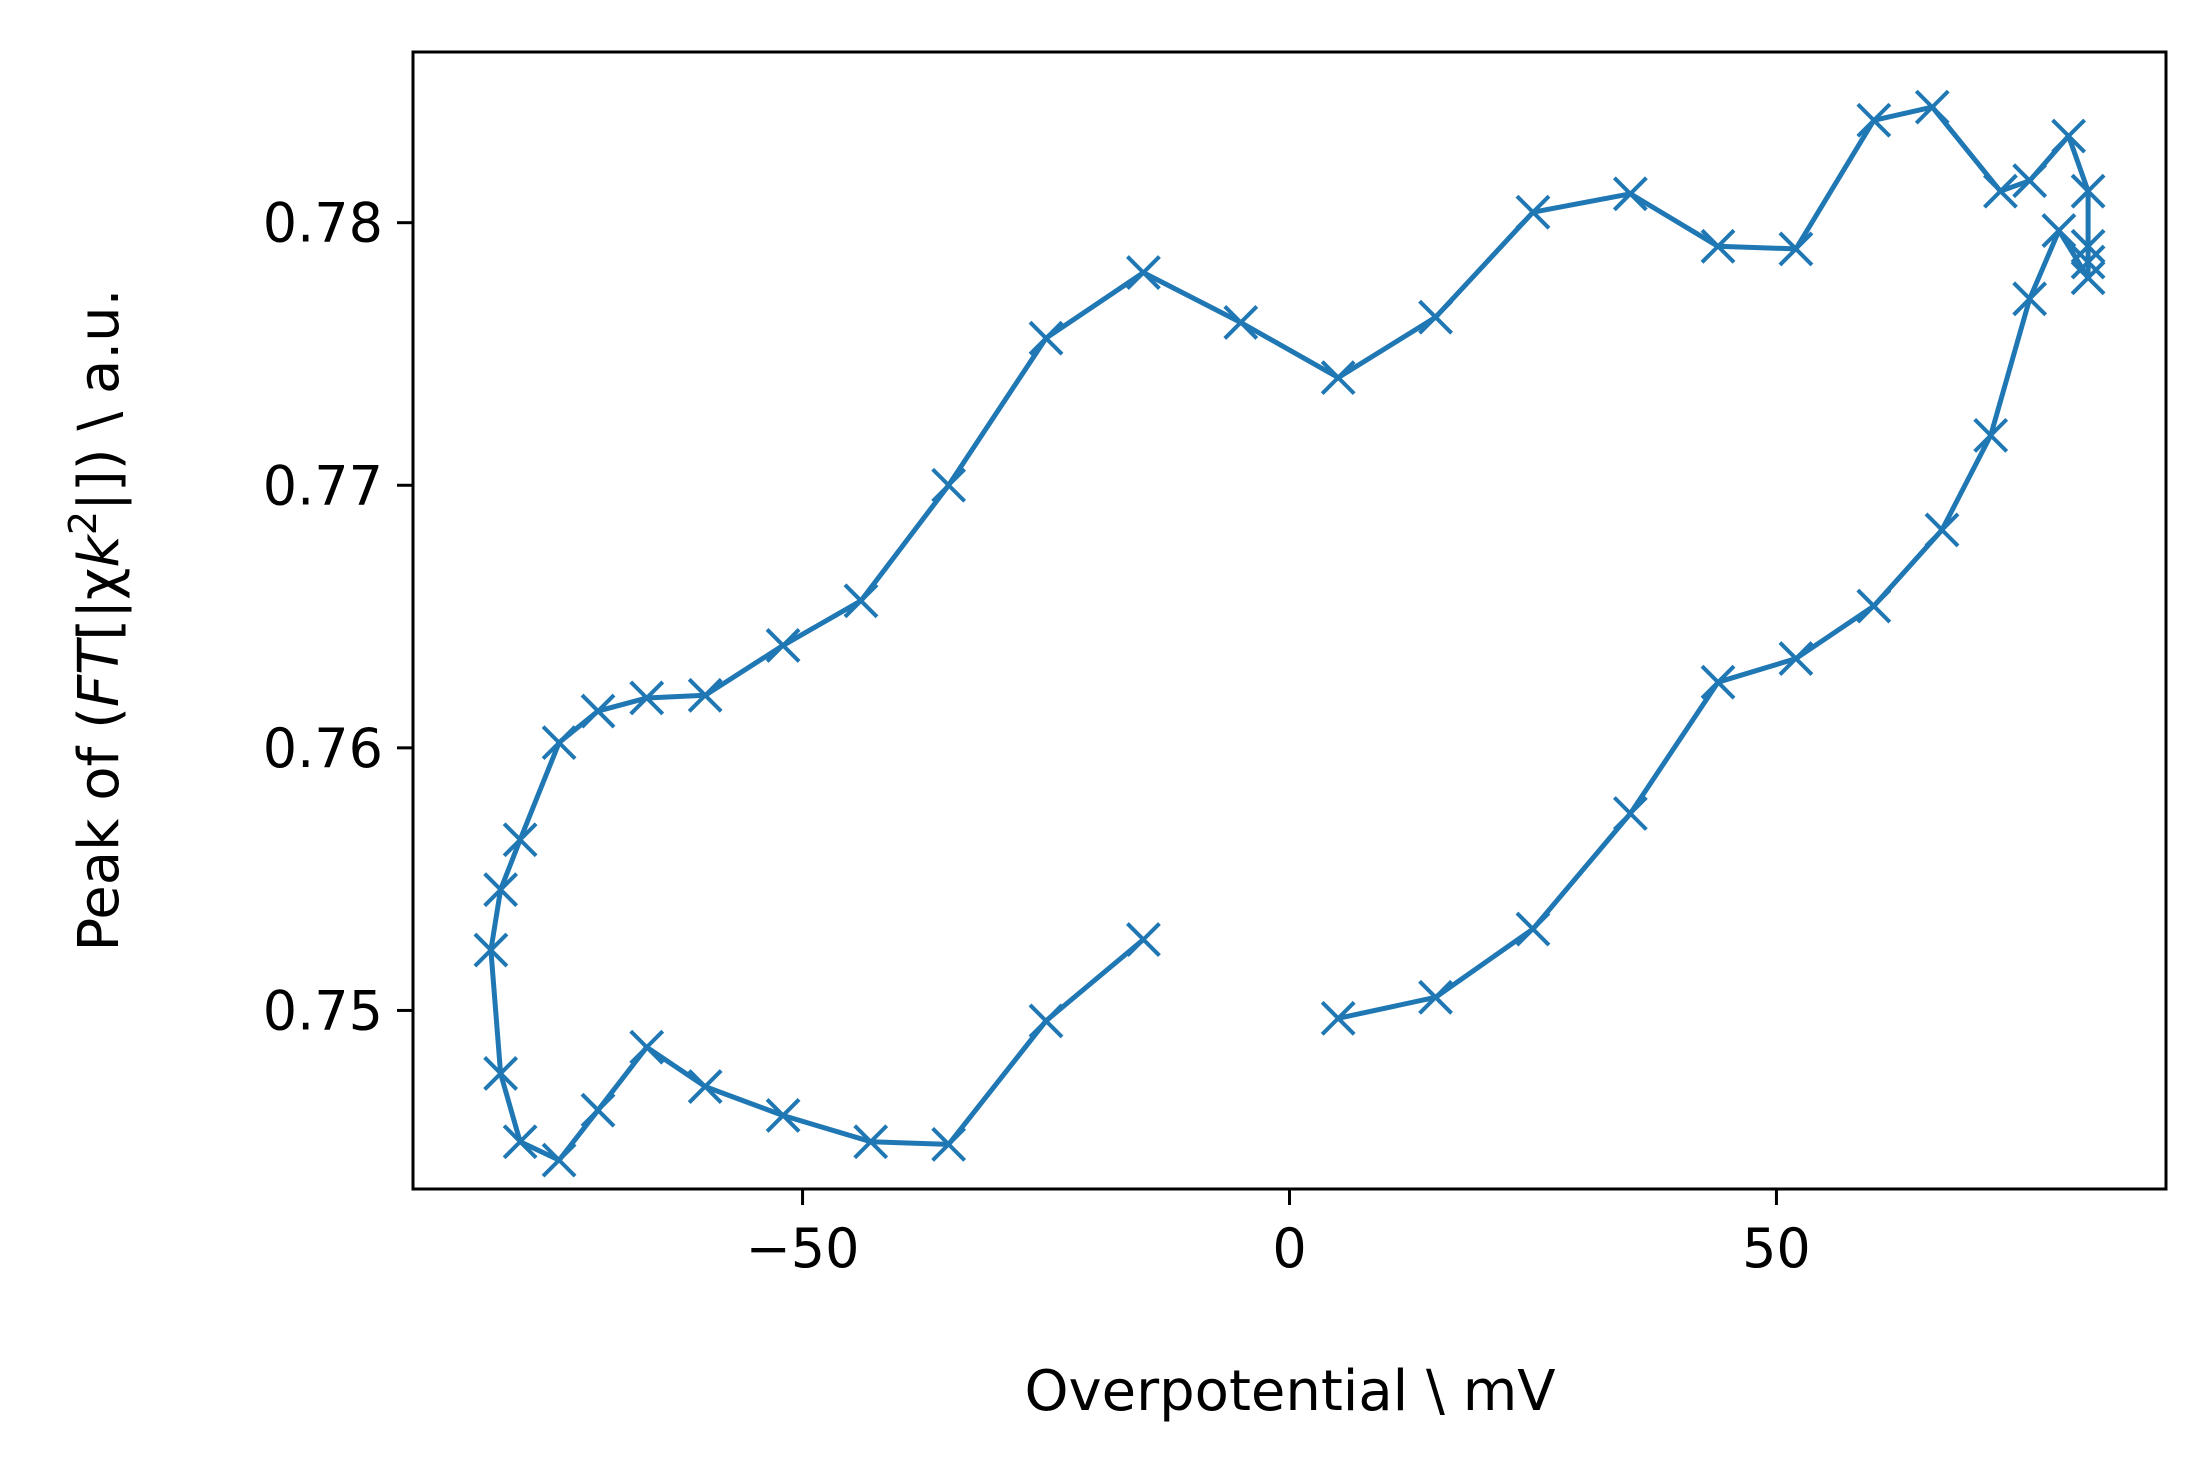 This screenshot has width=2209, height=1474. I want to click on y-axis-label: Peak of (FT[|χk2|]) \ a.u., so click(96, 620).